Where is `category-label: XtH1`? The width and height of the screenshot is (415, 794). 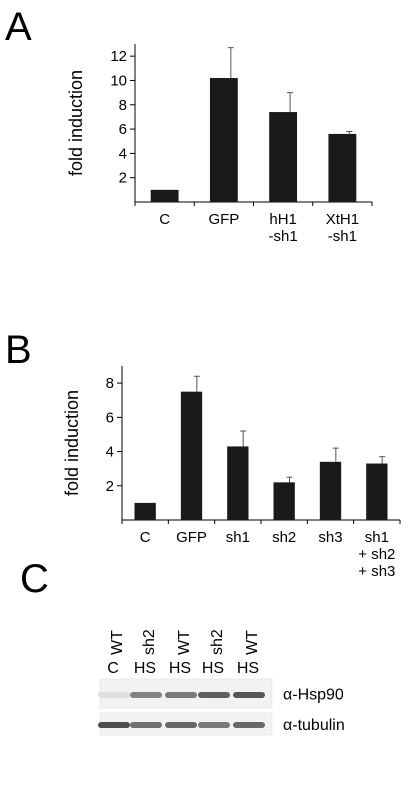 category-label: XtH1 is located at coordinates (342, 219).